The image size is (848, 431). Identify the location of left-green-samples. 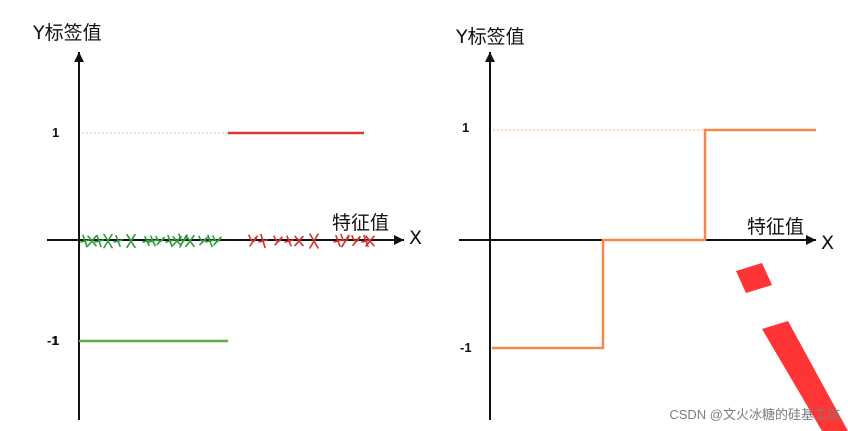
(151, 241).